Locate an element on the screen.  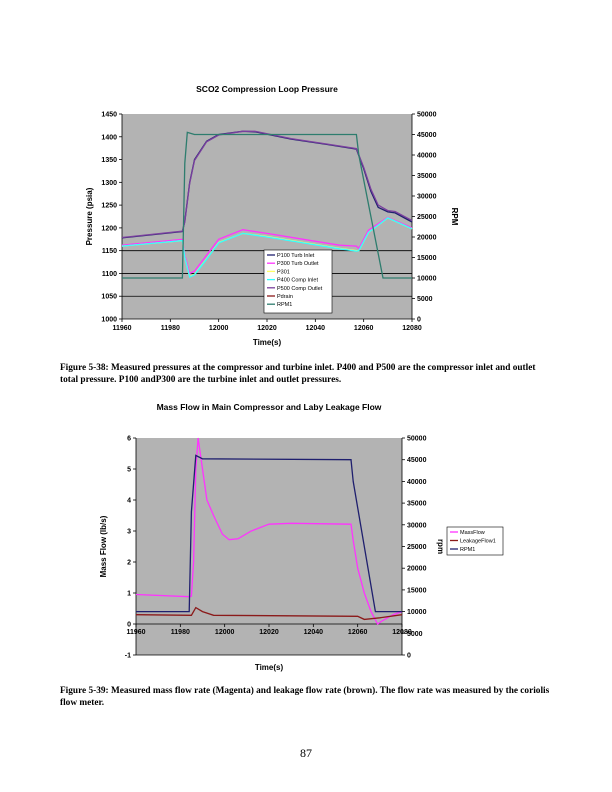
plot-area is located at coordinates (269, 546).